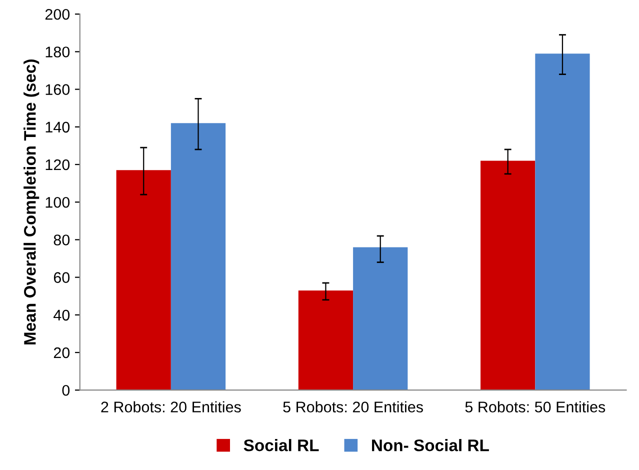 The image size is (639, 470). Describe the element at coordinates (57, 14) in the screenshot. I see `y-tick-label: 200` at that location.